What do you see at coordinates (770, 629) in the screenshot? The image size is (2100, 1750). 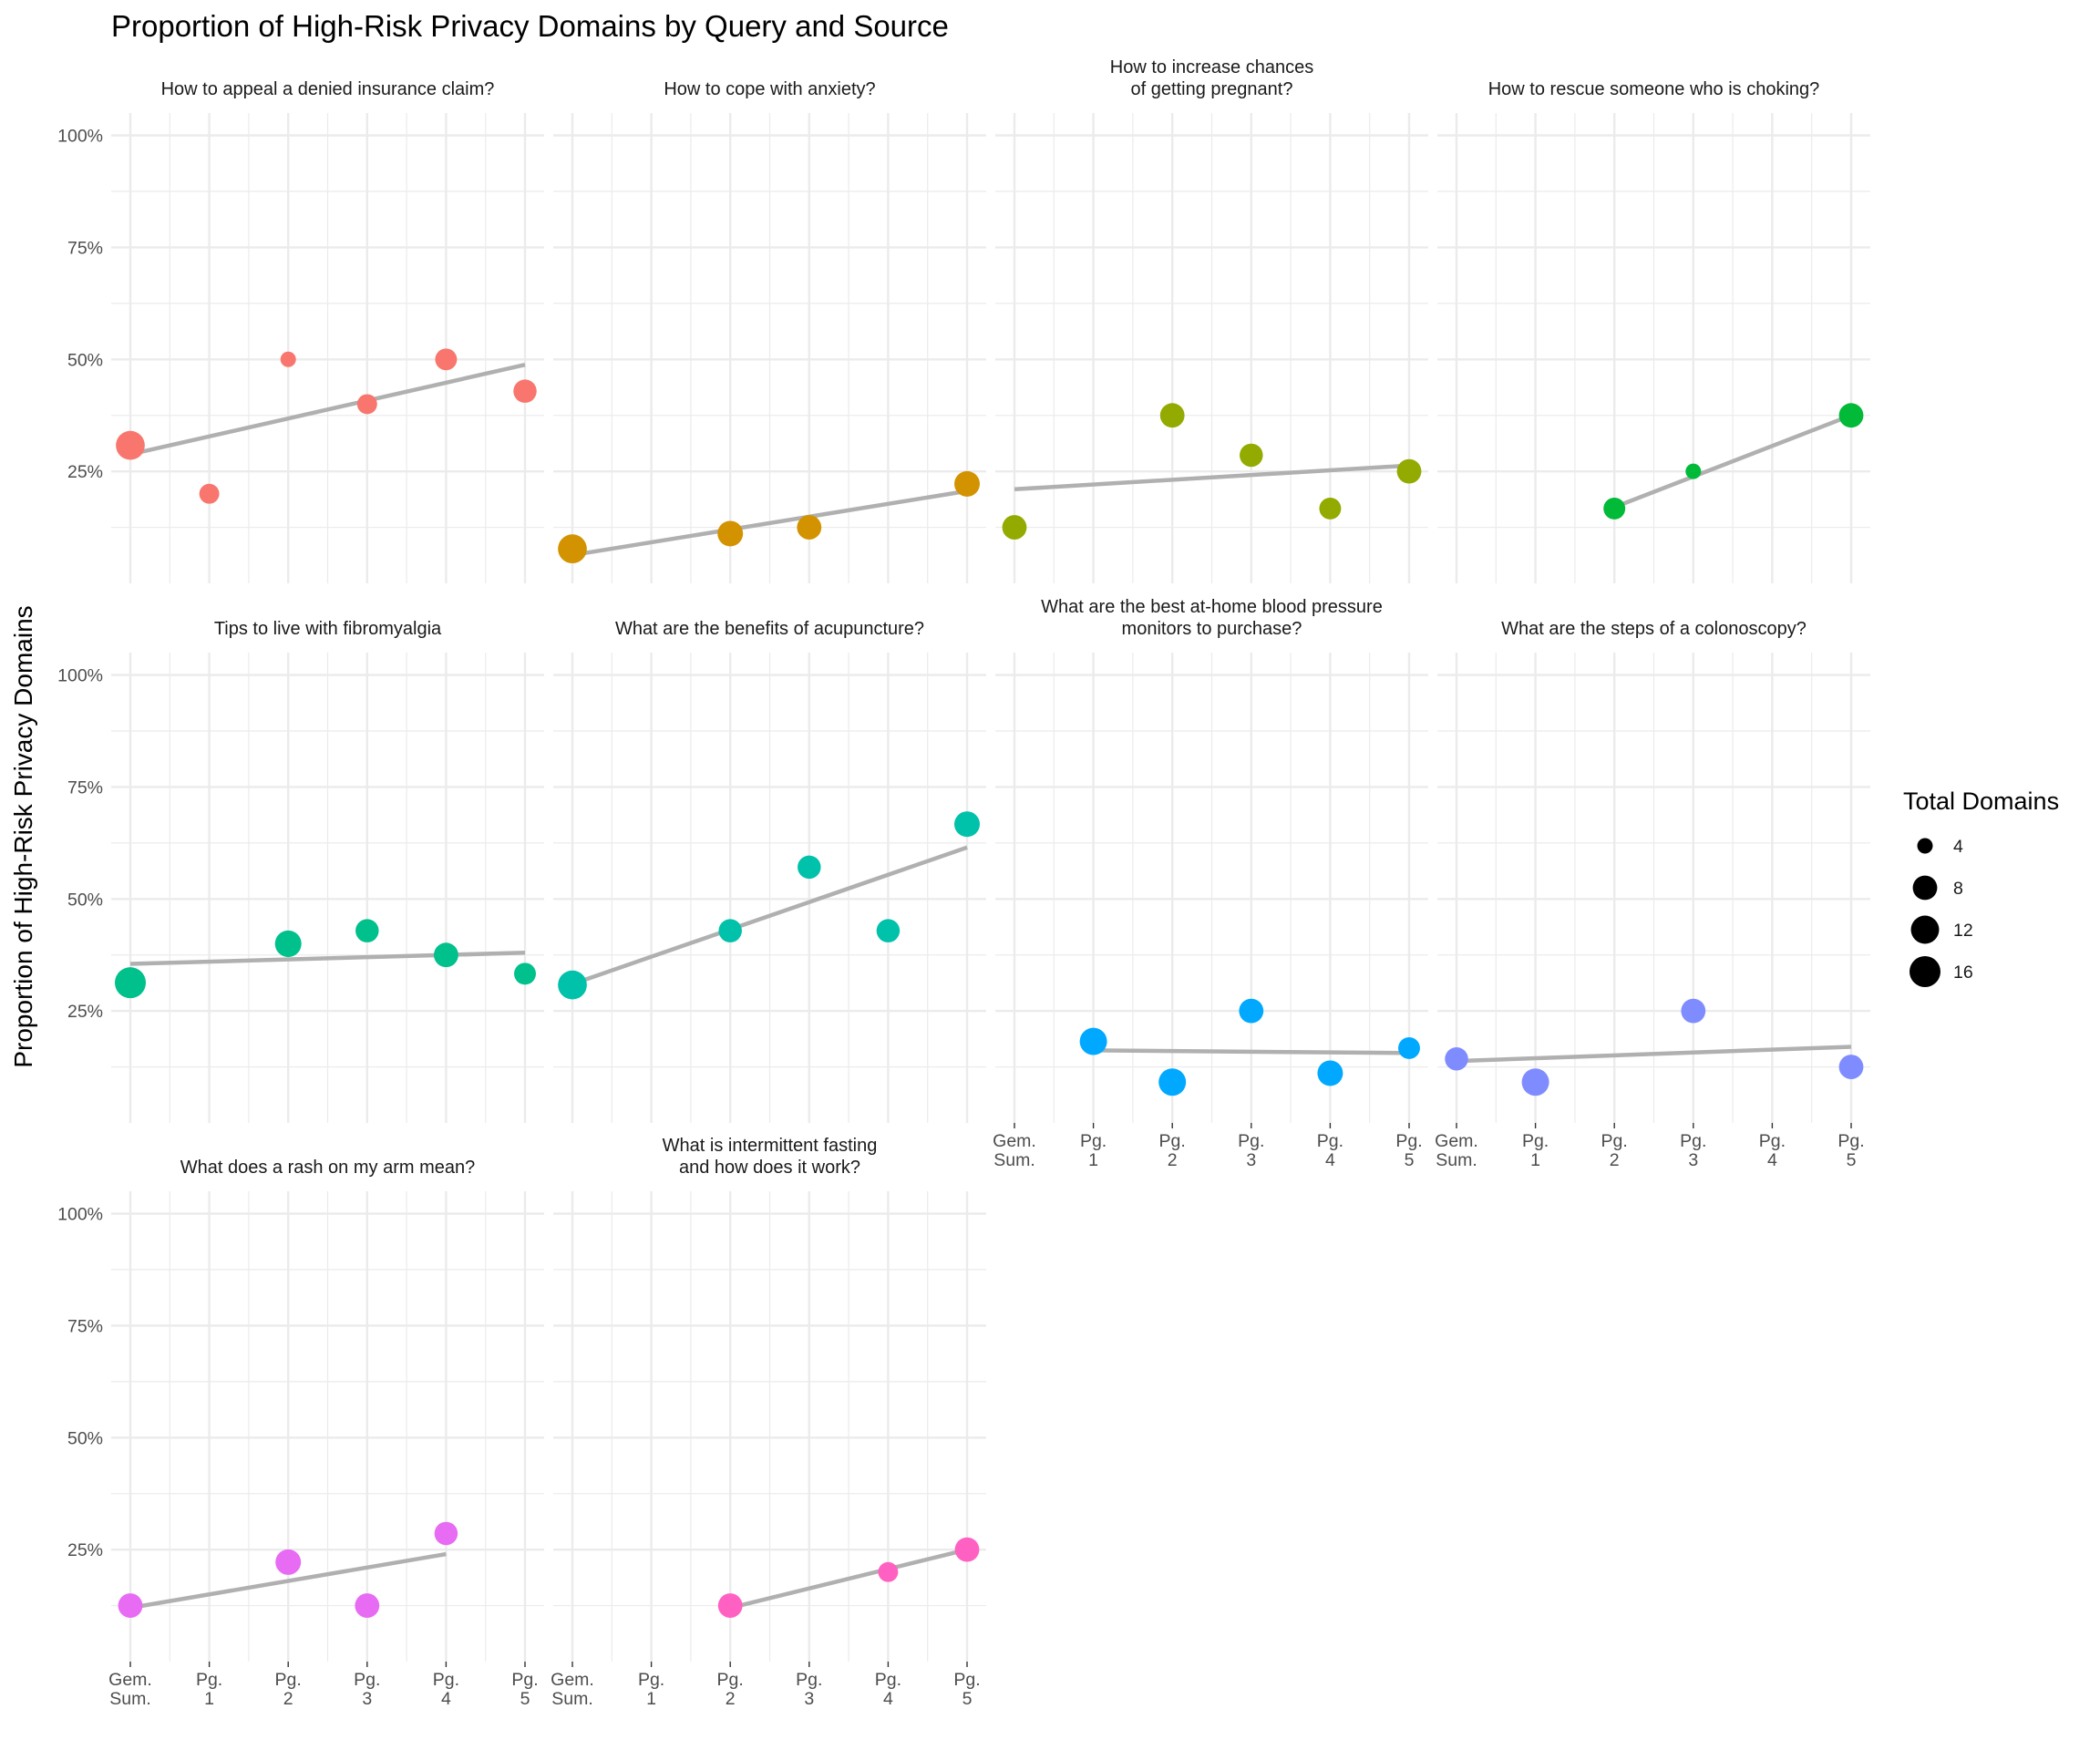 I see `panel-title: What are the benefits of acupuncture?` at bounding box center [770, 629].